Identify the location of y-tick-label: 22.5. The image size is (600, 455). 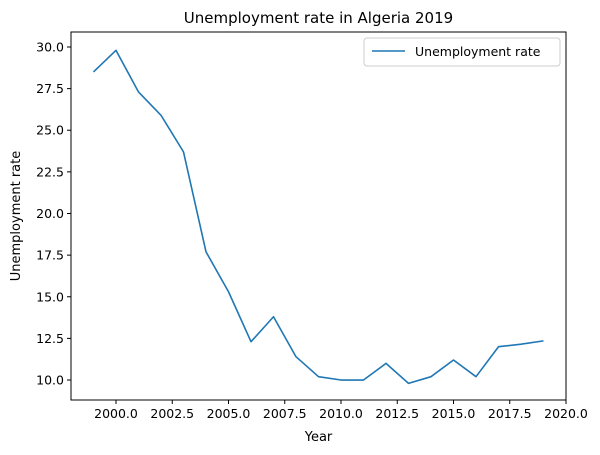
(50, 171).